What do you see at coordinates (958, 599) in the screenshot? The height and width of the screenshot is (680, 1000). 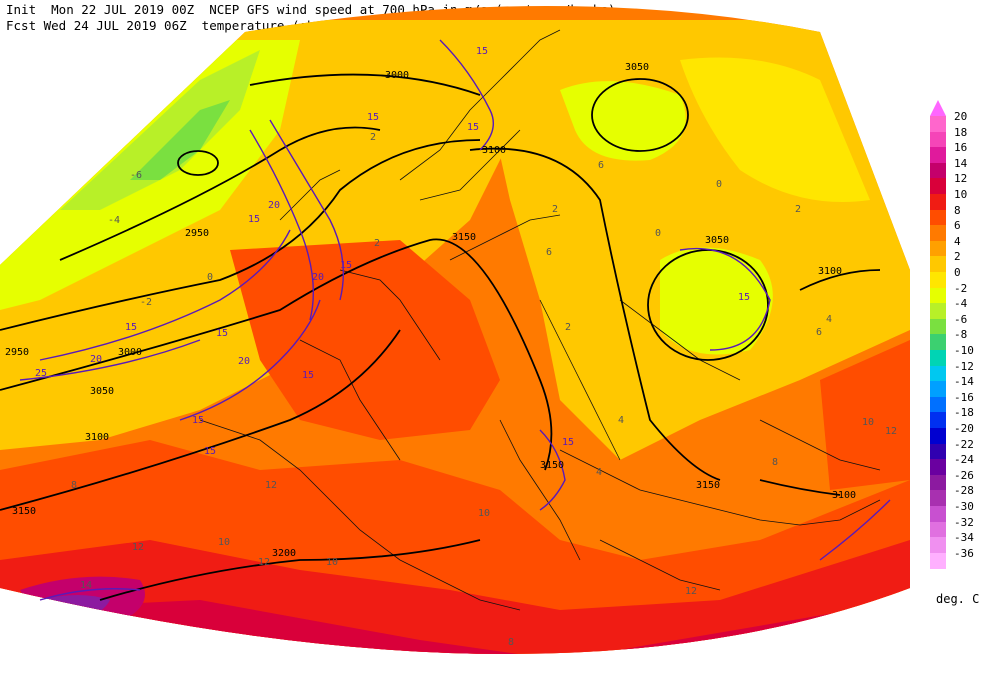 I see `colorbar-units: deg. C` at bounding box center [958, 599].